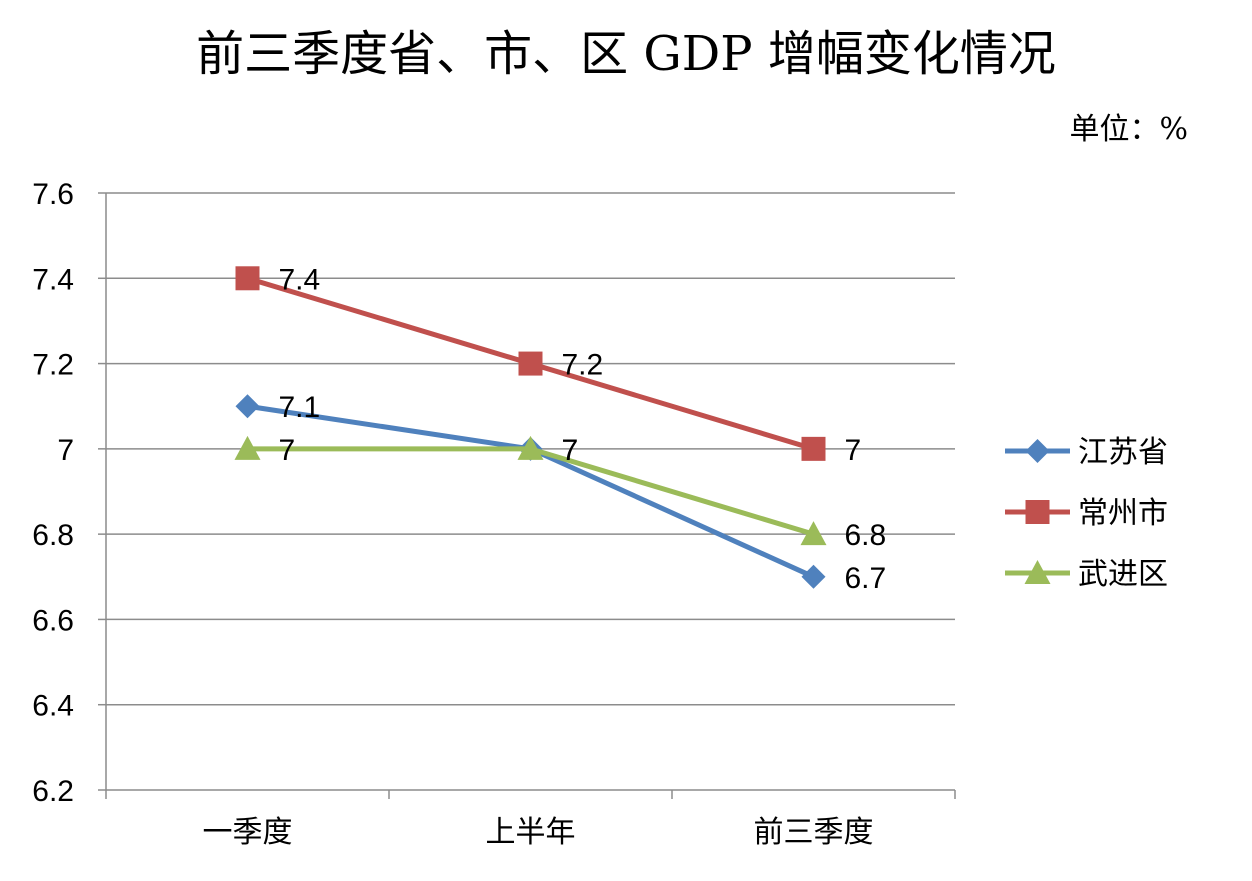 This screenshot has width=1252, height=881. I want to click on y-tick-label: 7, so click(65, 450).